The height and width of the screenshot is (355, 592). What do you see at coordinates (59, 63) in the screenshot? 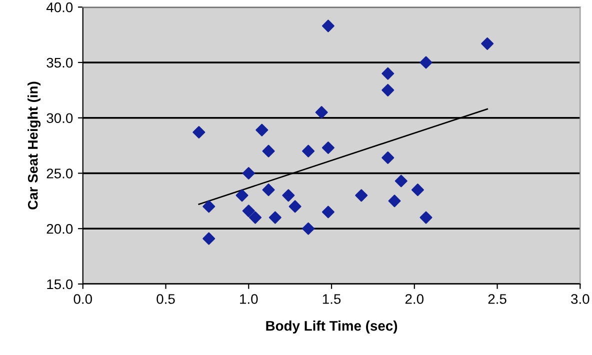
I see `y-tick-label: 35.0` at bounding box center [59, 63].